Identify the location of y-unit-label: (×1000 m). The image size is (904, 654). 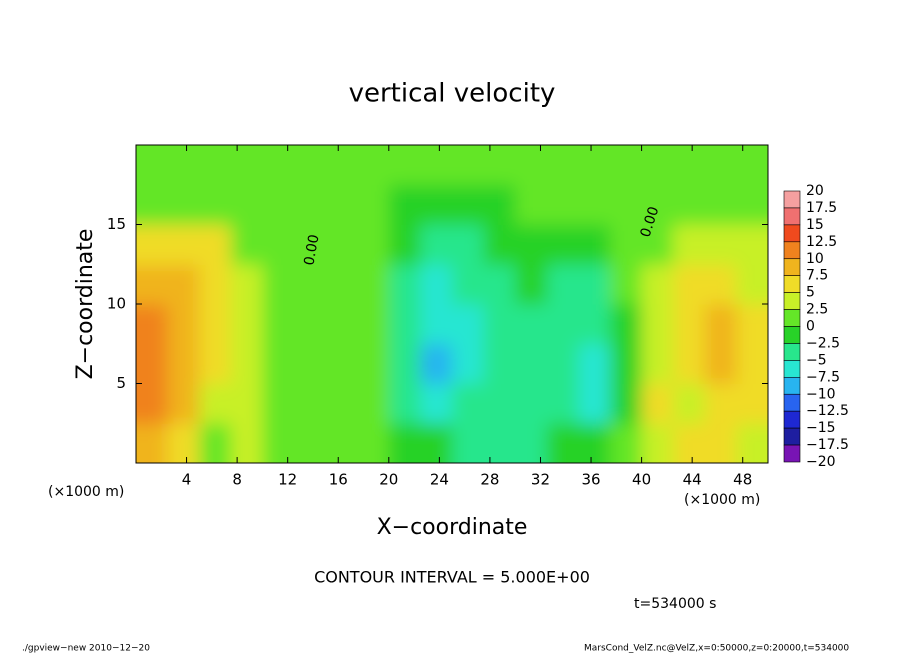
(722, 500).